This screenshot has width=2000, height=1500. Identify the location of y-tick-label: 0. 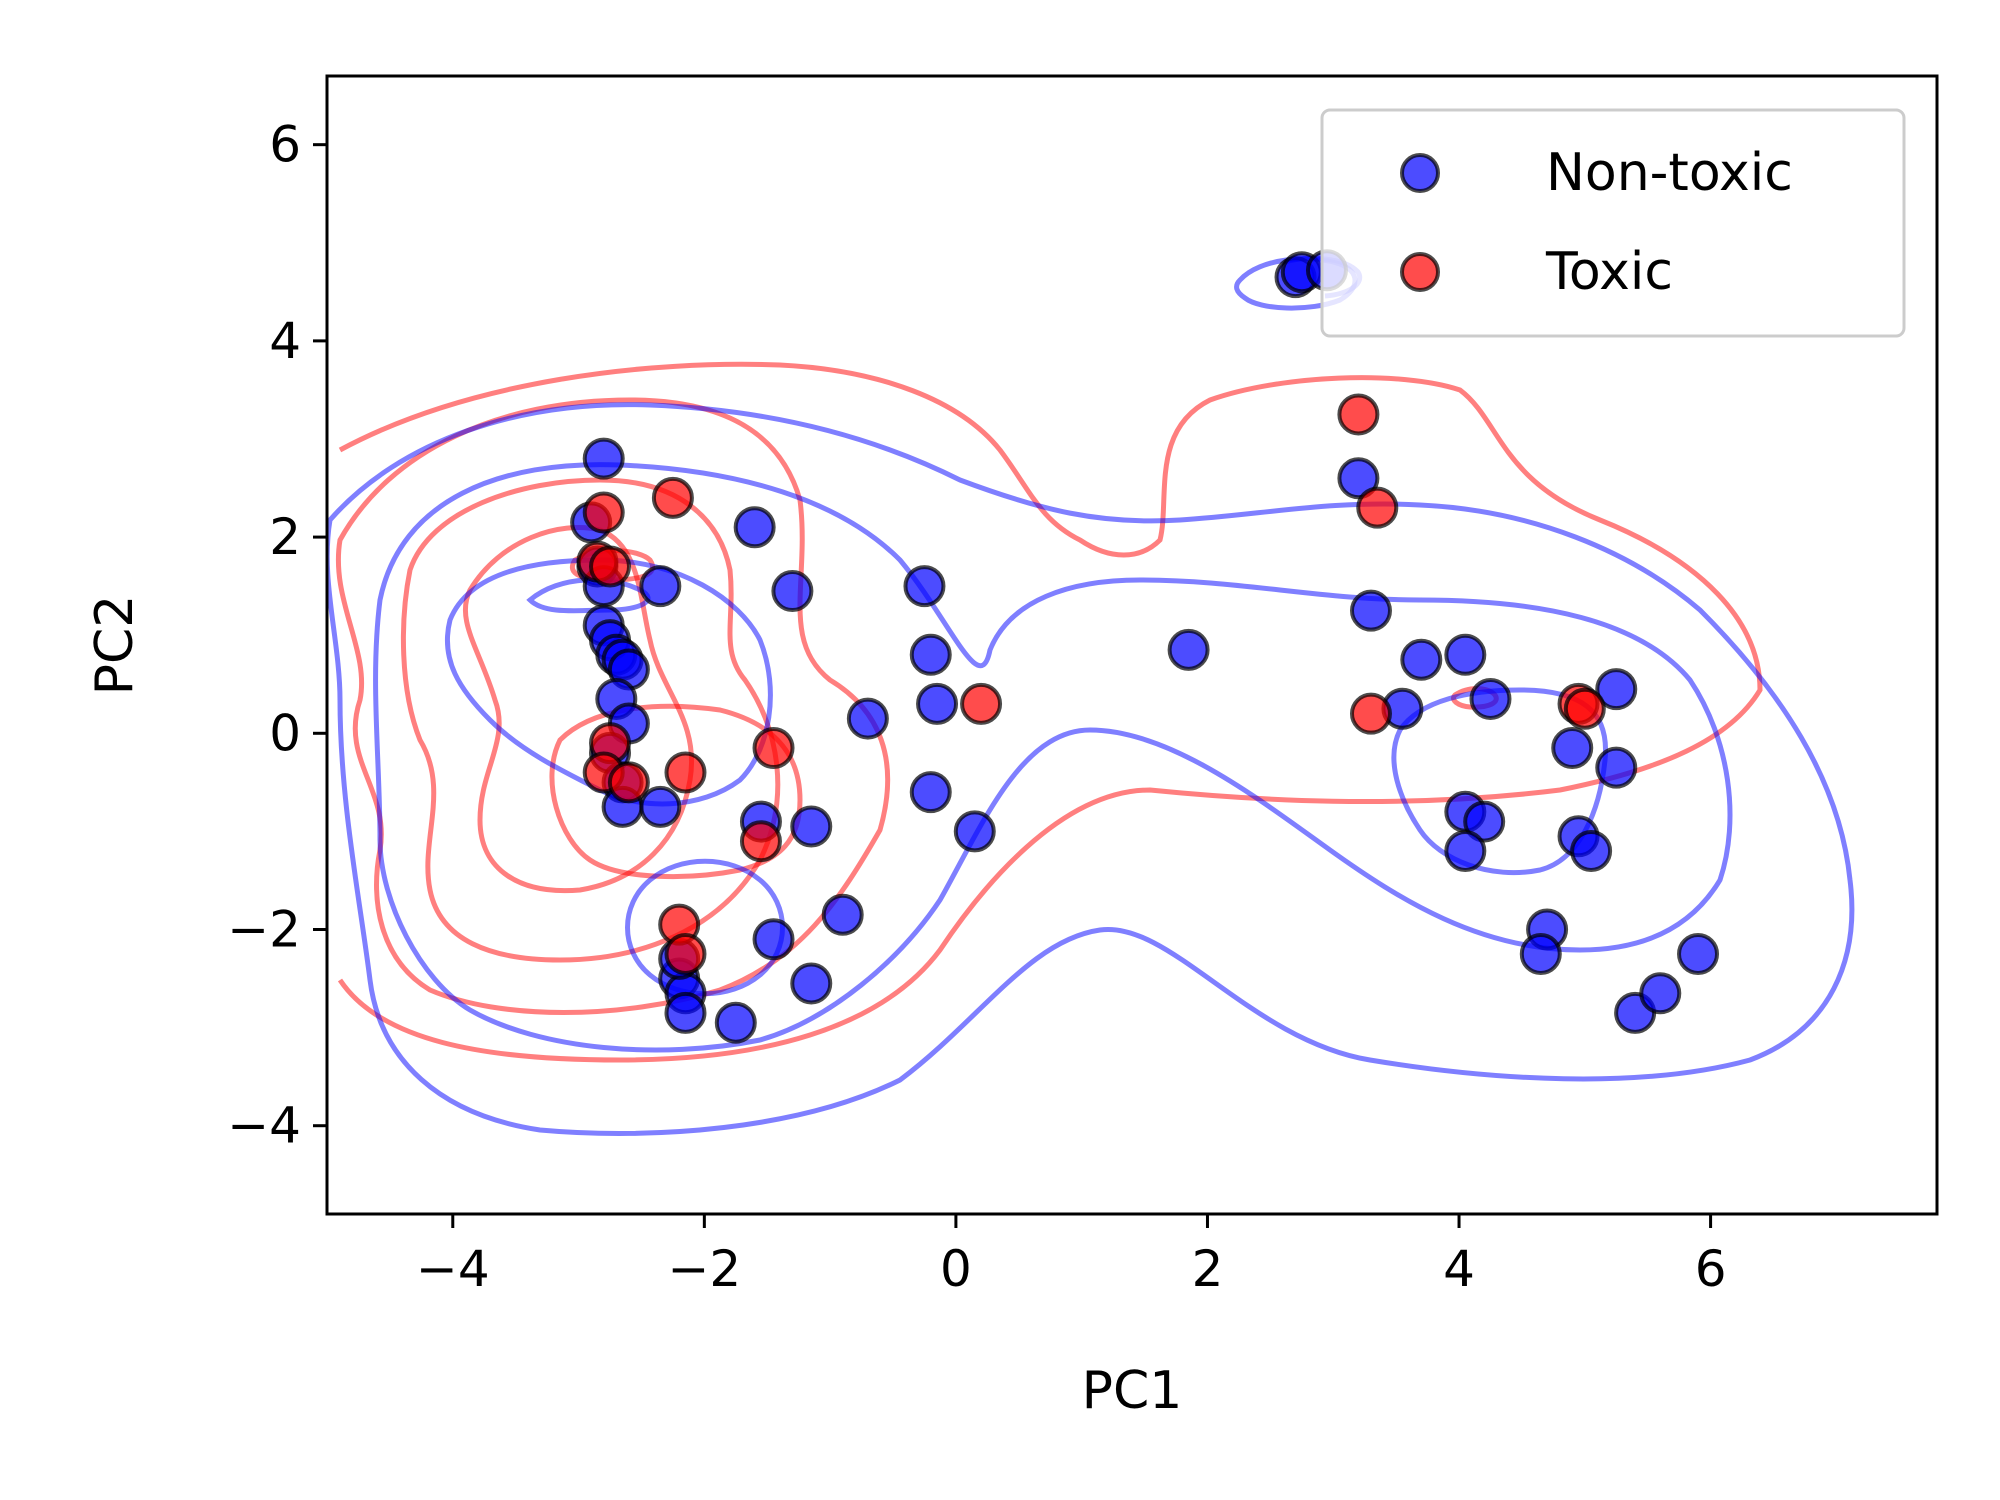
(285, 733).